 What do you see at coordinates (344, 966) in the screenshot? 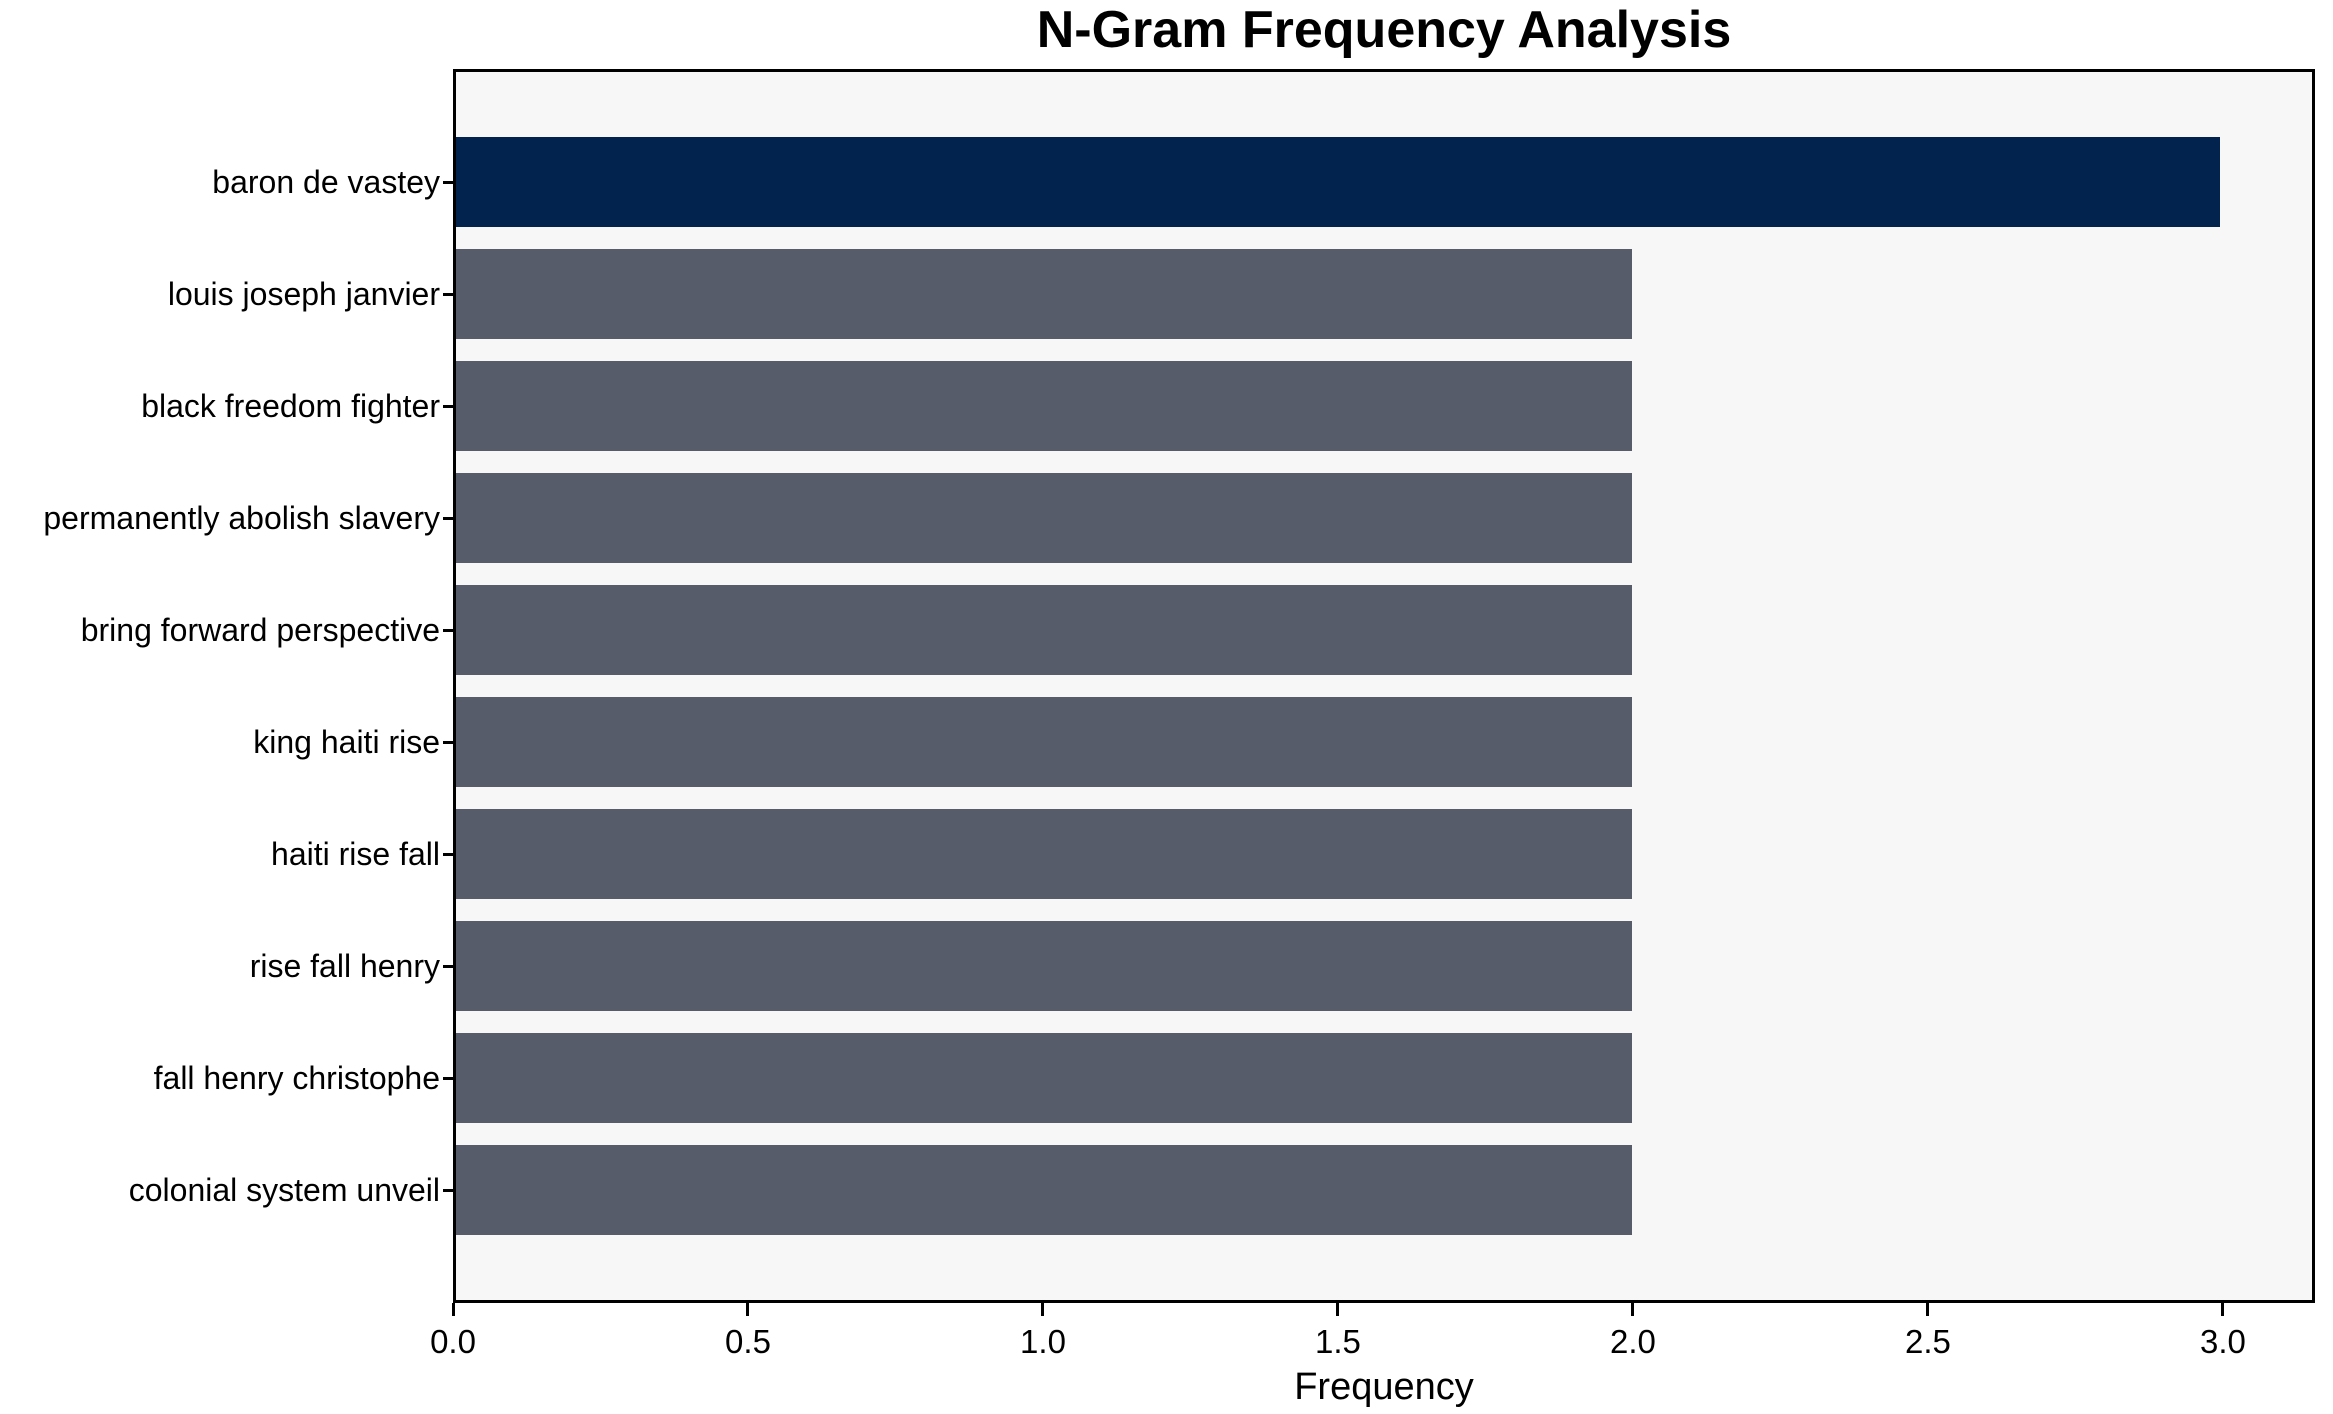
I see `y-tick-label: rise fall henry` at bounding box center [344, 966].